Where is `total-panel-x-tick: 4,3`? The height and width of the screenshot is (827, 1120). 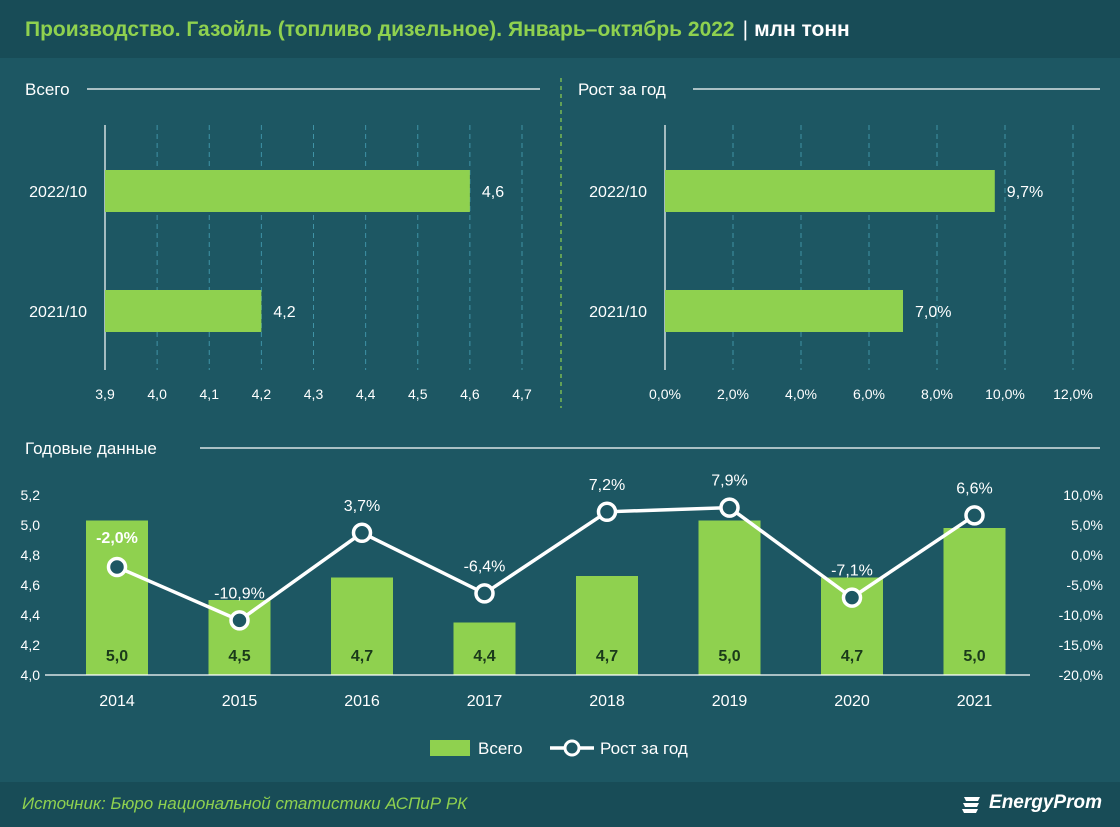 total-panel-x-tick: 4,3 is located at coordinates (314, 394).